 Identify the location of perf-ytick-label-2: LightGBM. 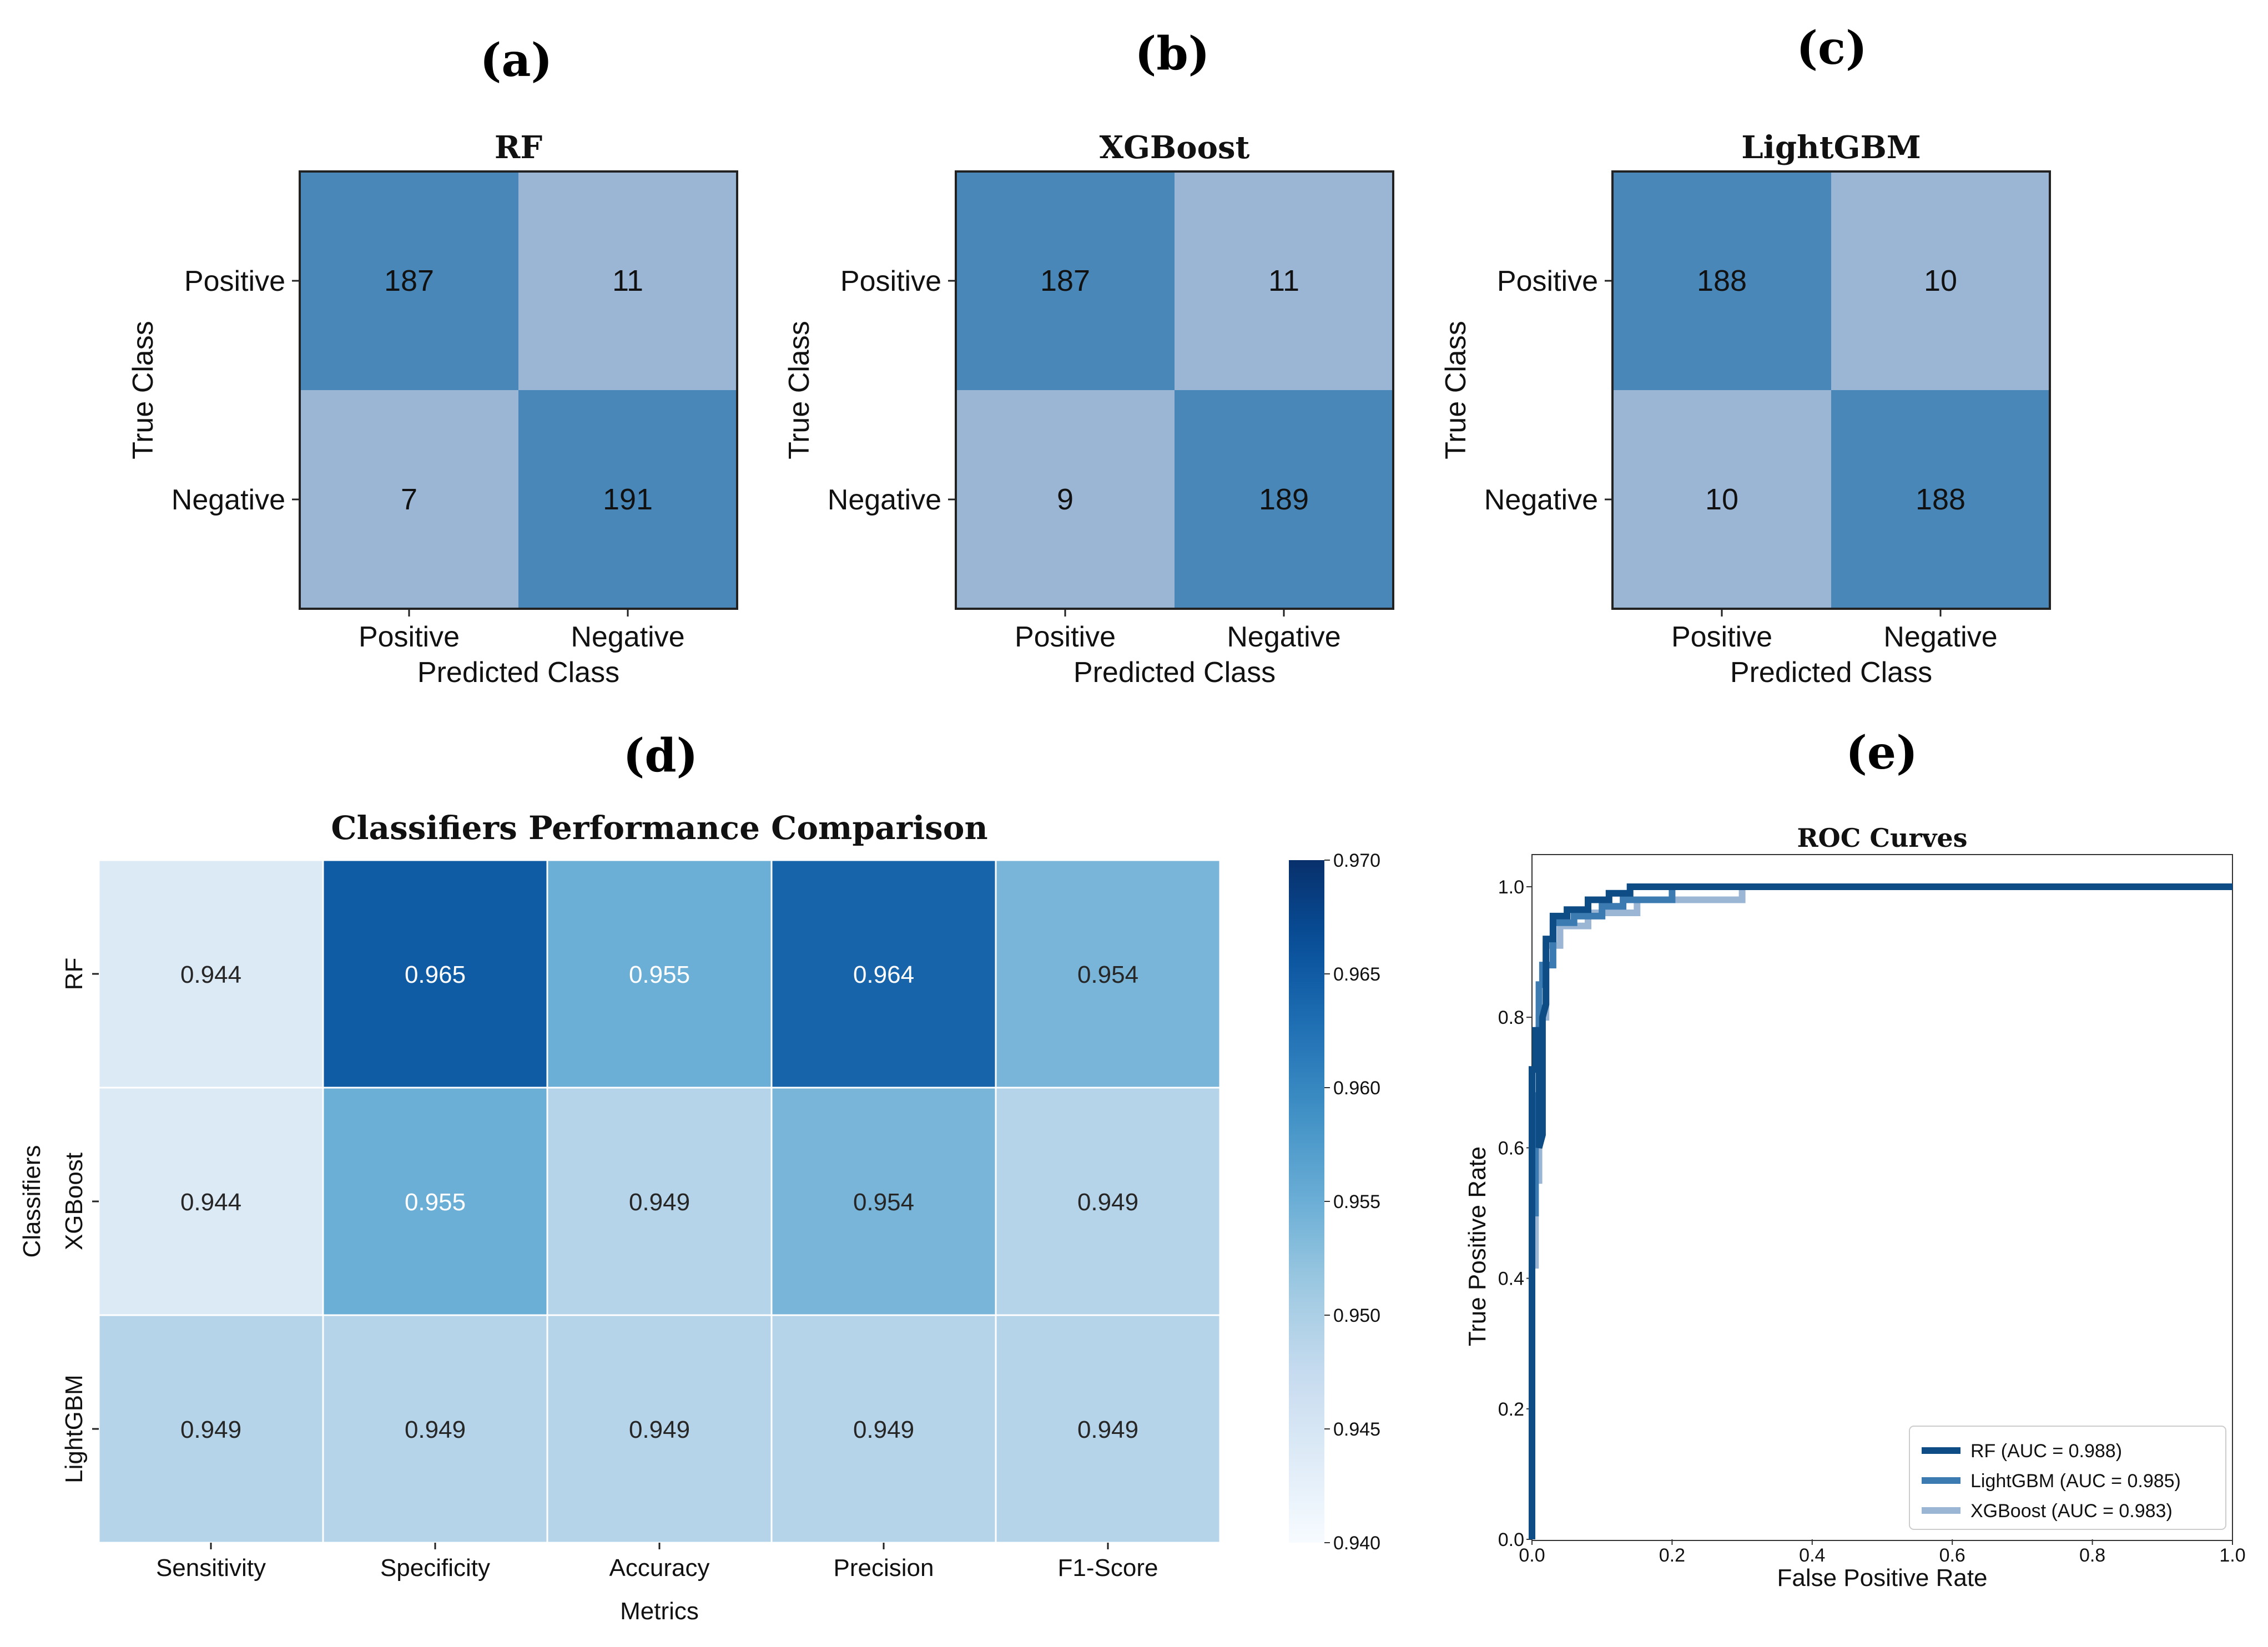
(74, 1429).